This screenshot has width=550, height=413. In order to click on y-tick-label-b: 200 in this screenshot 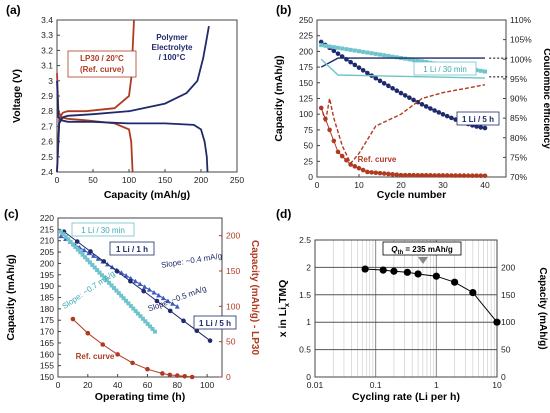, I will do `click(306, 51)`.